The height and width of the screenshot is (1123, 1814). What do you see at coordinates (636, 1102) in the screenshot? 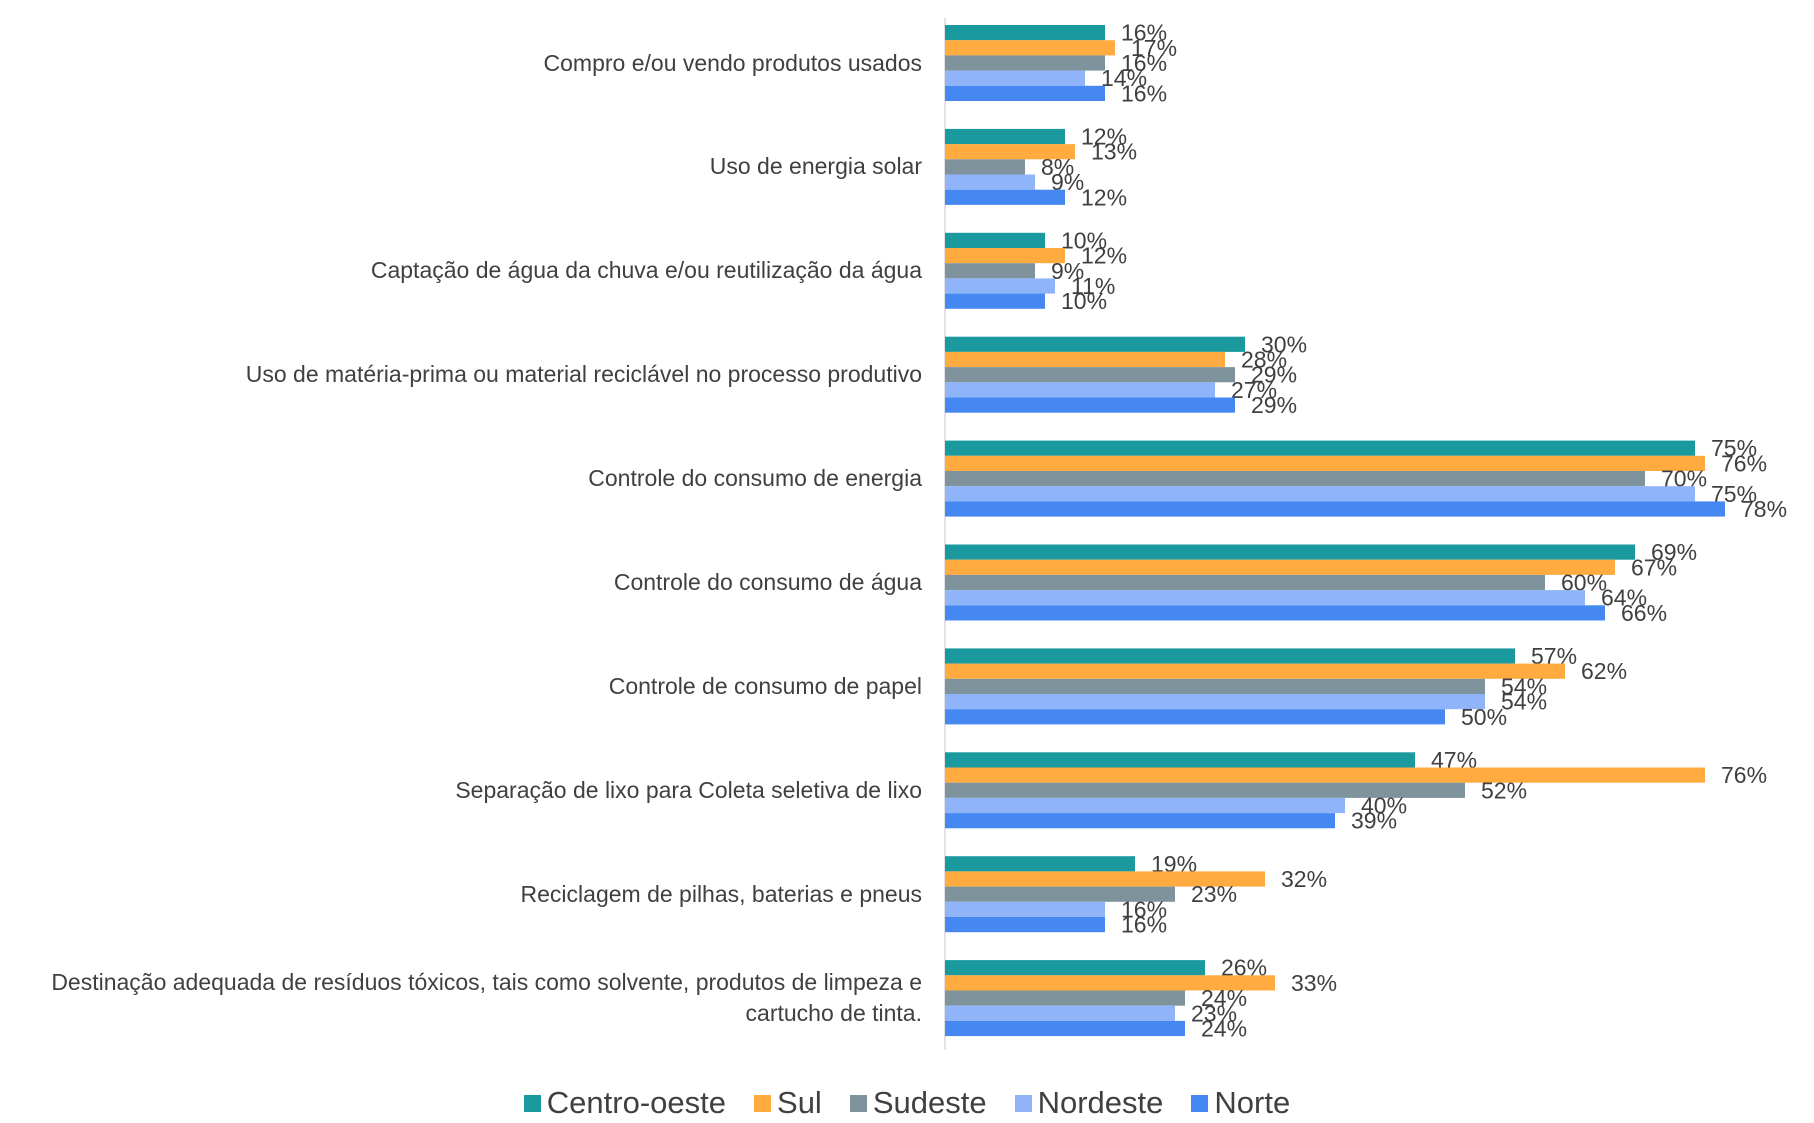
I see `legend-label: Centro-oeste` at bounding box center [636, 1102].